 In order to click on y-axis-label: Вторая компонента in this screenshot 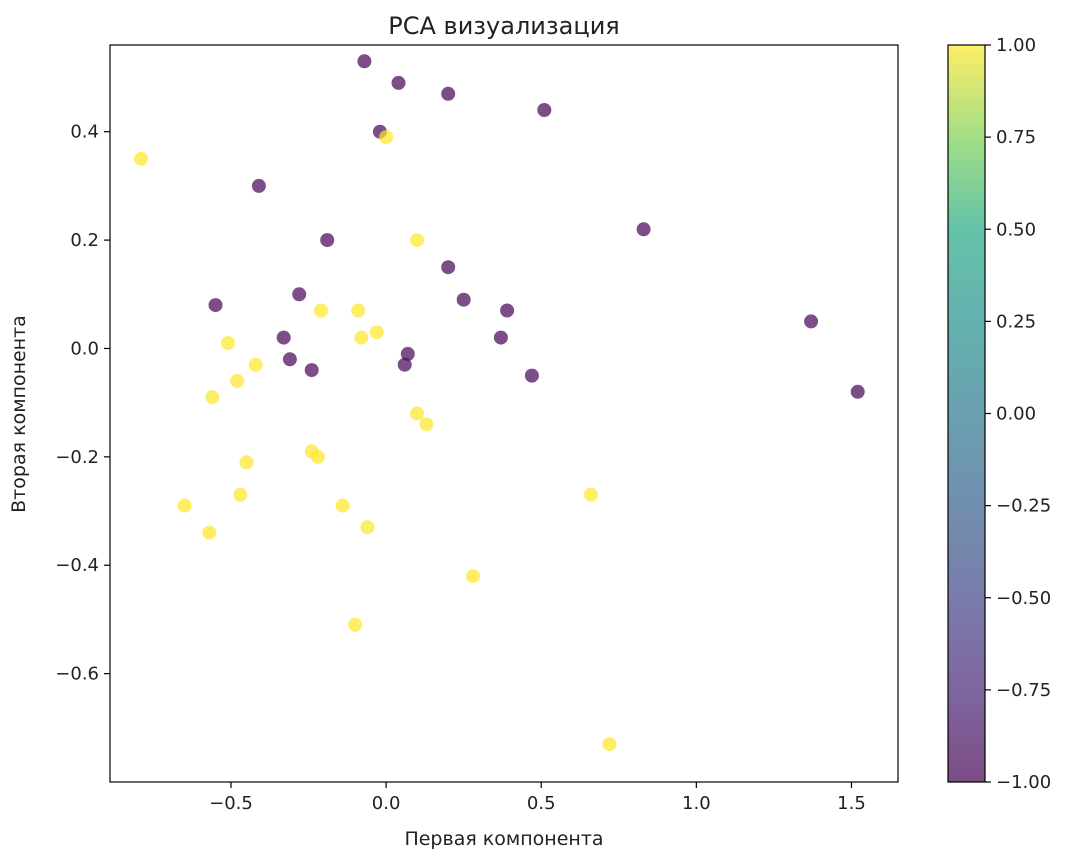, I will do `click(19, 414)`.